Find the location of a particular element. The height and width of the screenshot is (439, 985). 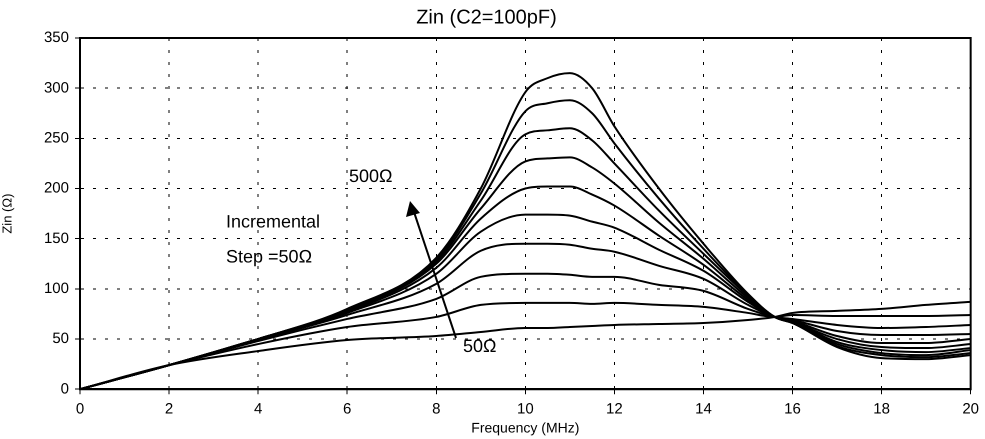

y-tick-label: 350 is located at coordinates (56, 37).